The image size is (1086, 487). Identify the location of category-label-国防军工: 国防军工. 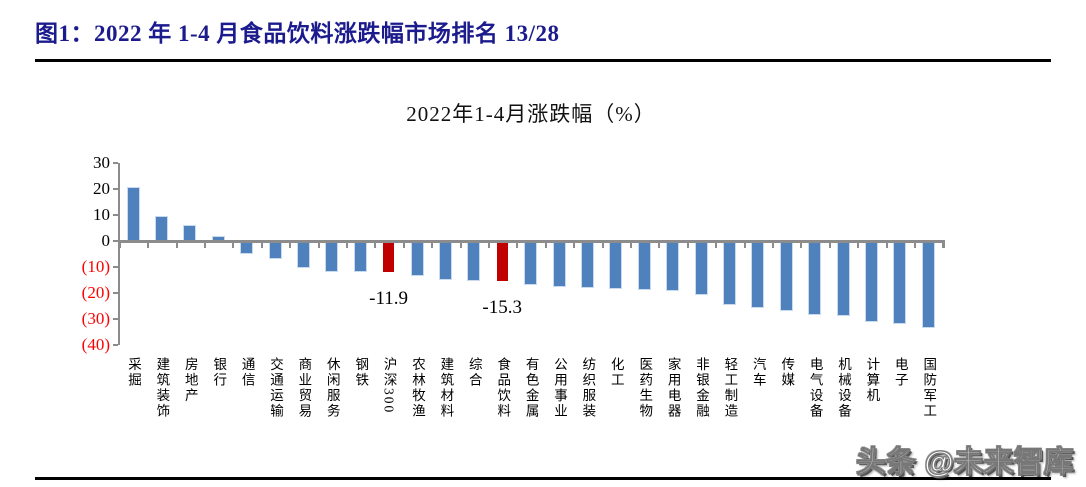
(929, 388).